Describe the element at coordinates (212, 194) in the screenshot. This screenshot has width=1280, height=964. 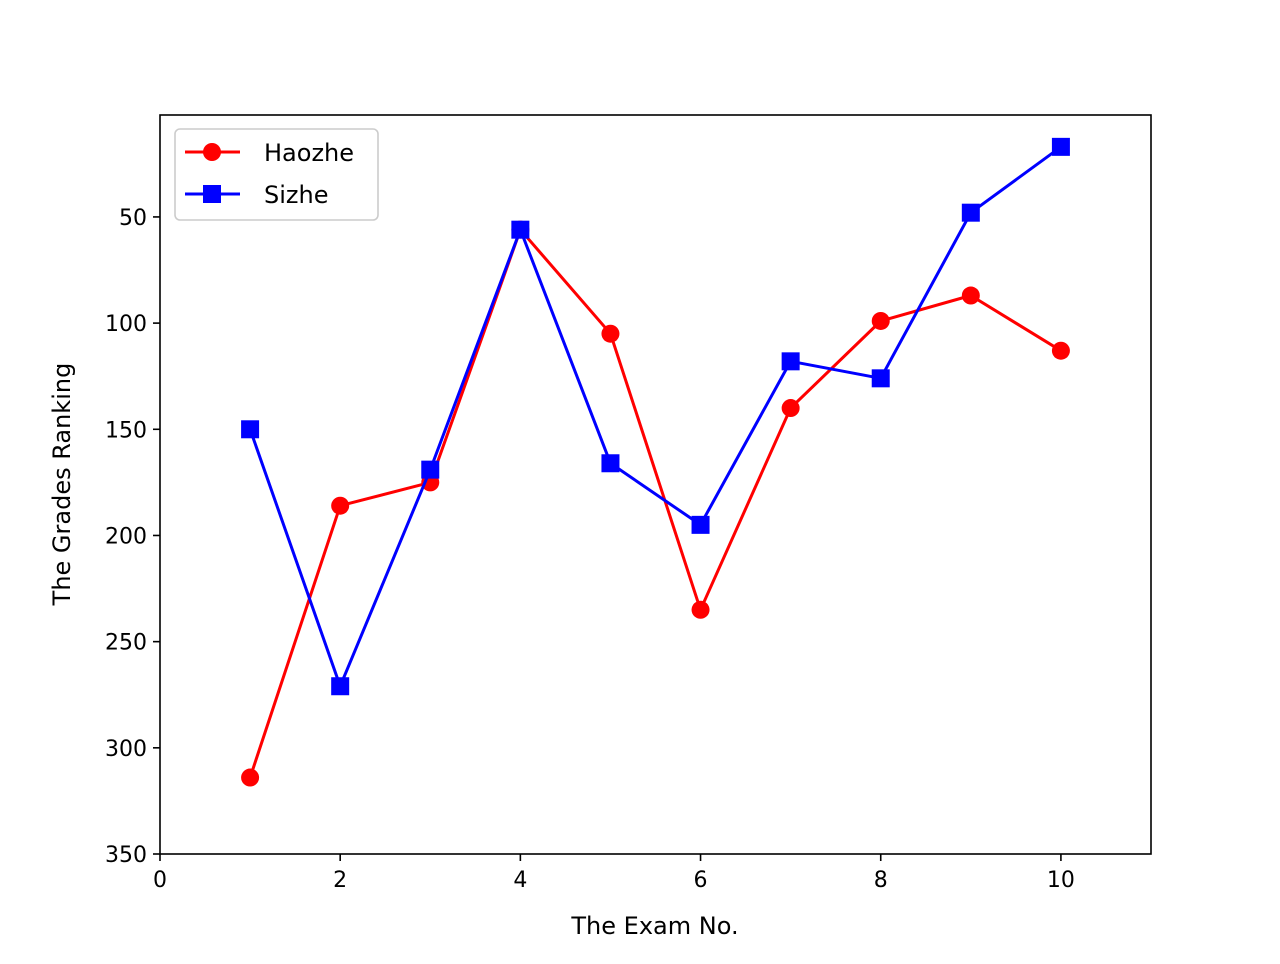
I see `legend-marker-sizhe` at that location.